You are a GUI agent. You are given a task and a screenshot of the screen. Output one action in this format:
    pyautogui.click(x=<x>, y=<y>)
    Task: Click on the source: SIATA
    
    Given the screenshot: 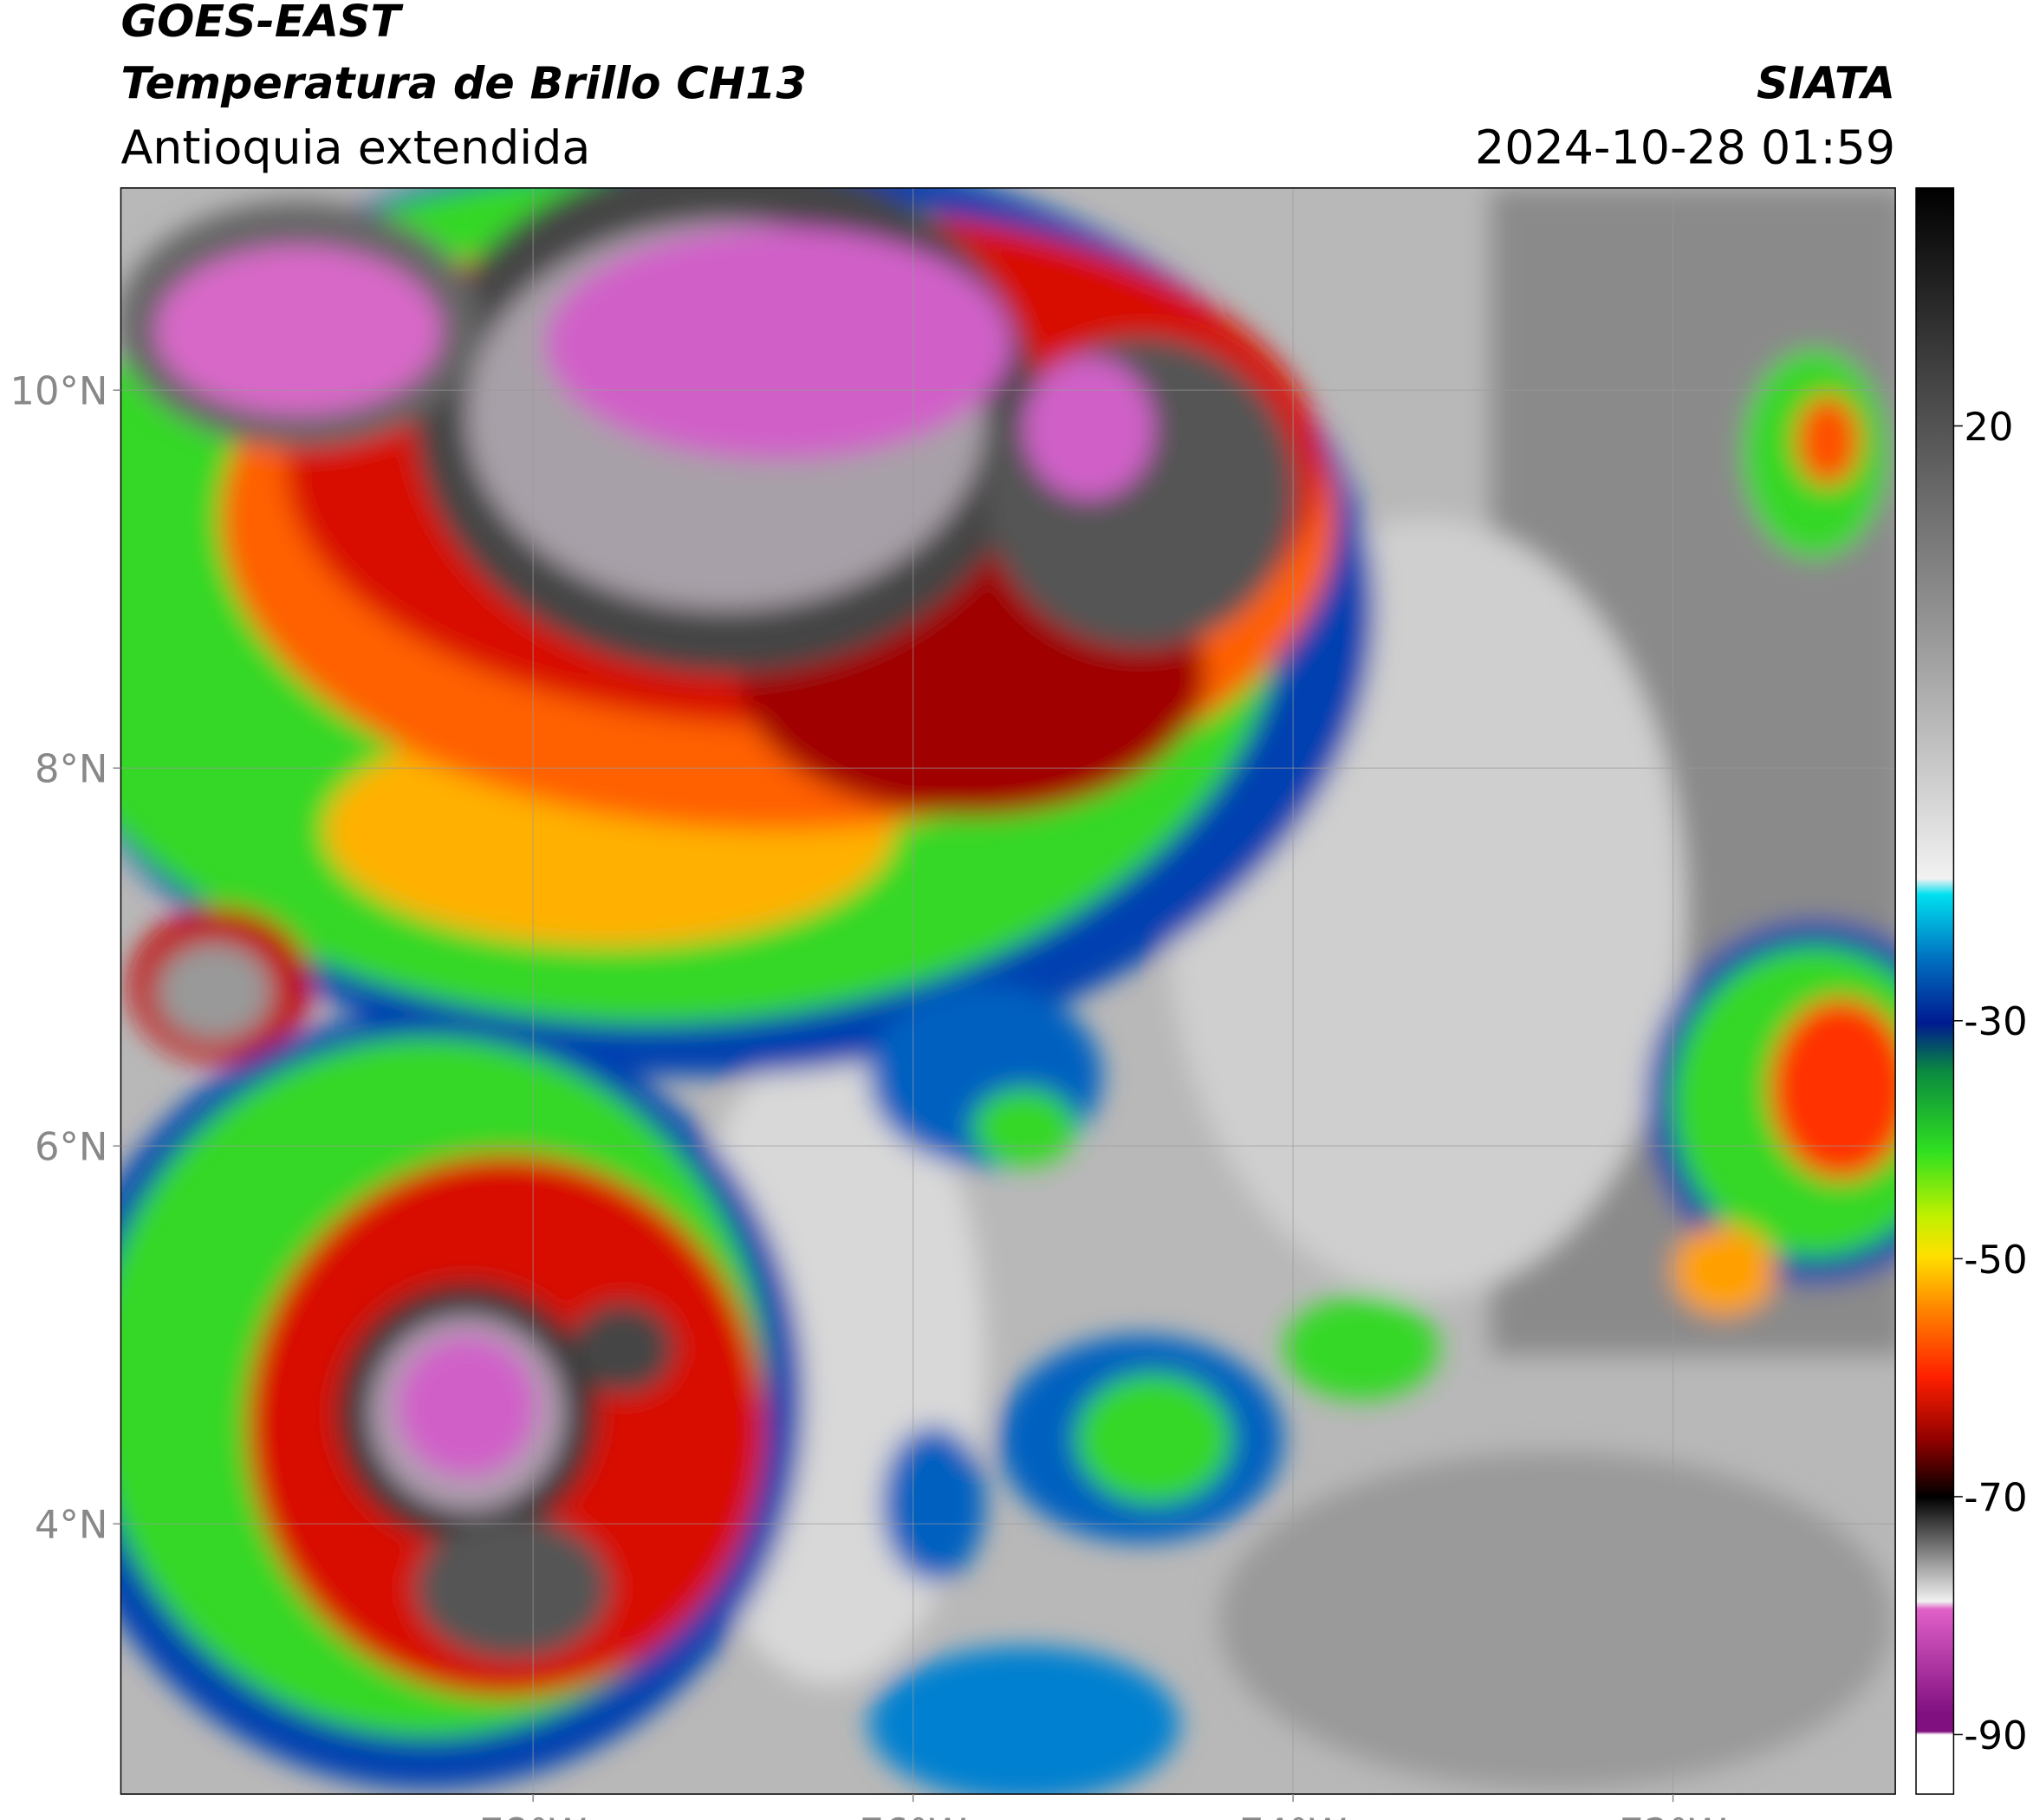 What is the action you would take?
    pyautogui.click(x=1826, y=83)
    